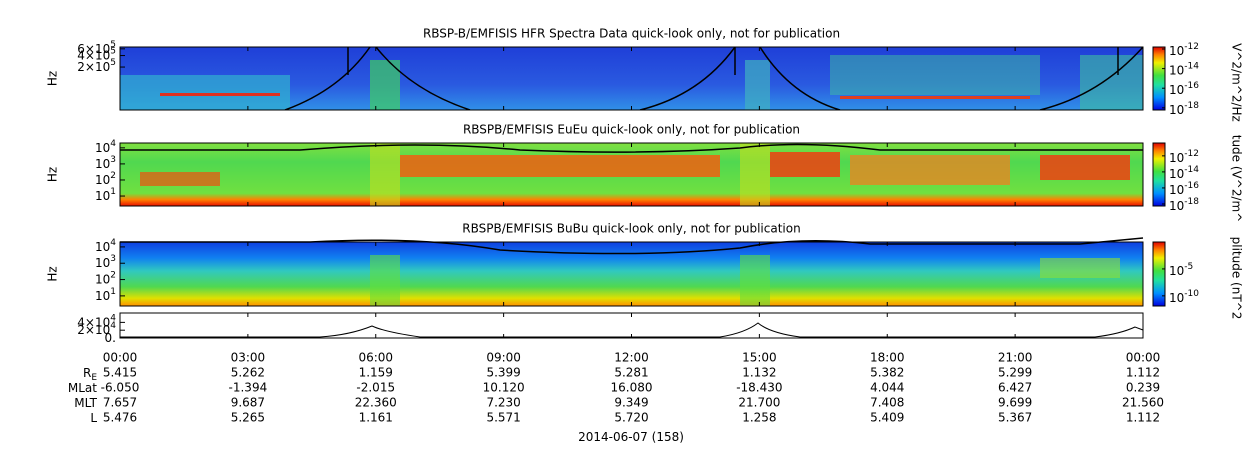 This screenshot has height=449, width=1250. What do you see at coordinates (96, 54) in the screenshot?
I see `y-tick-label: 4×10⁵` at bounding box center [96, 54].